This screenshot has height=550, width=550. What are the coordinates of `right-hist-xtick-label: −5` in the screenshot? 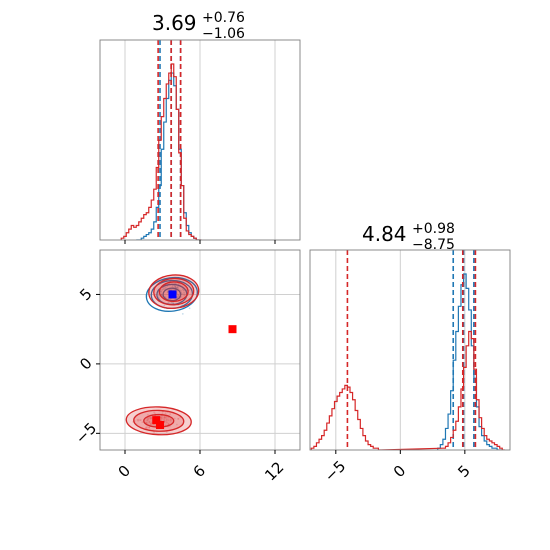 It's located at (335, 471).